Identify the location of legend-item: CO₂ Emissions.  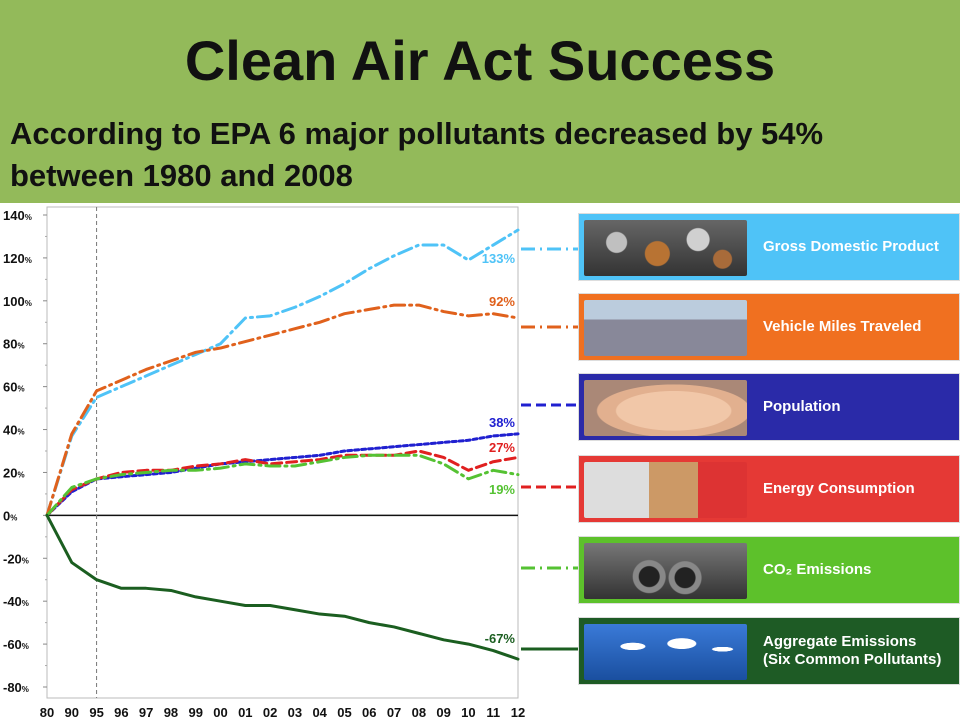
(769, 570).